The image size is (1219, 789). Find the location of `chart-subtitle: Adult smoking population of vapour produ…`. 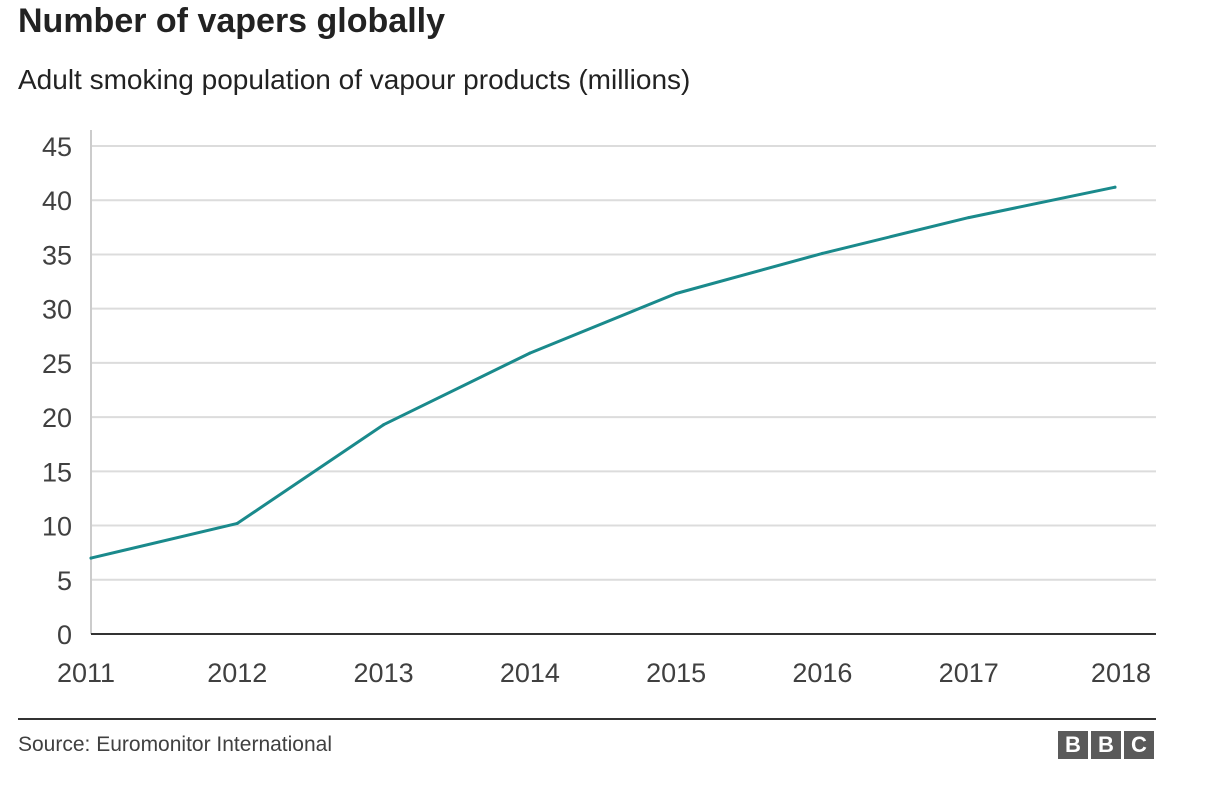

chart-subtitle: Adult smoking population of vapour produ… is located at coordinates (354, 79).